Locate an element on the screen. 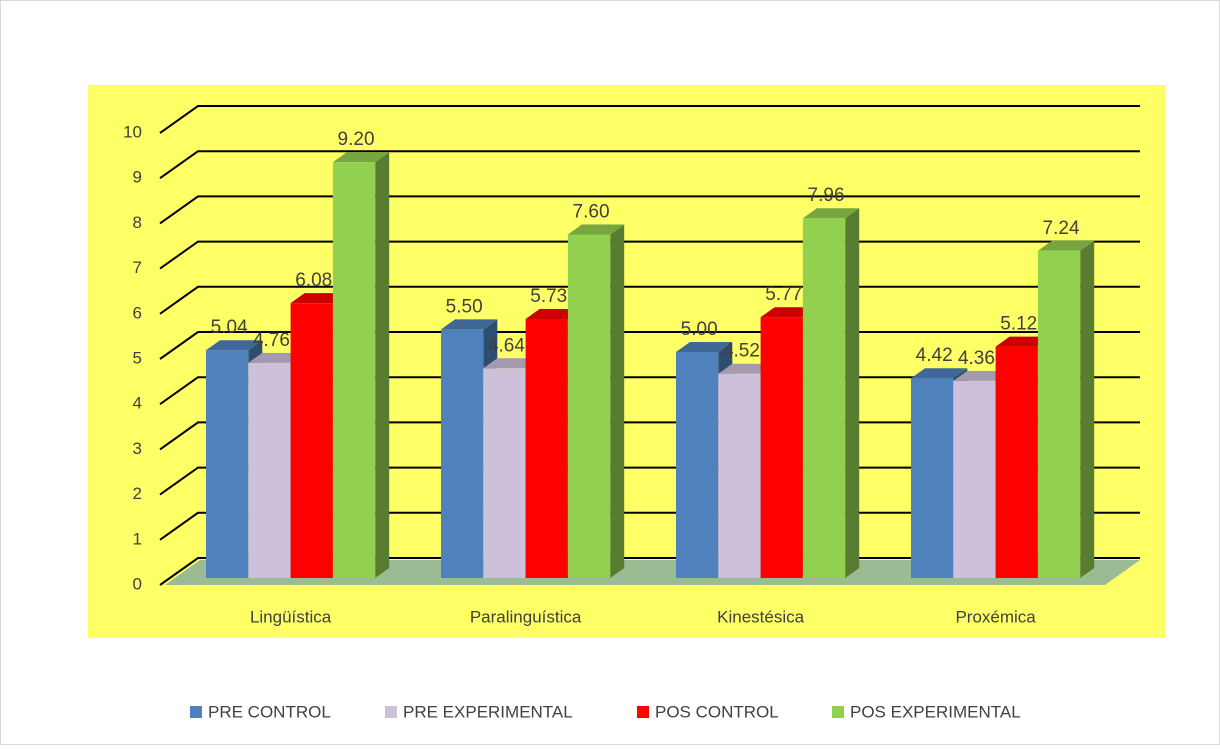  y-tick-label: 8 is located at coordinates (137, 222).